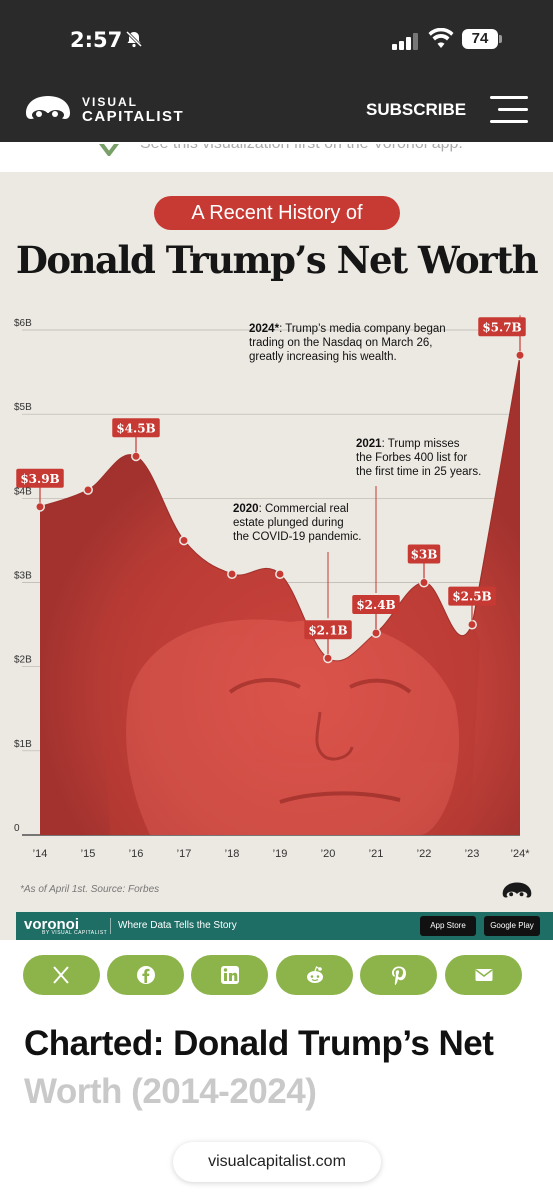 The width and height of the screenshot is (553, 1200). What do you see at coordinates (48, 109) in the screenshot?
I see `visual-capitalist-logo-icon` at bounding box center [48, 109].